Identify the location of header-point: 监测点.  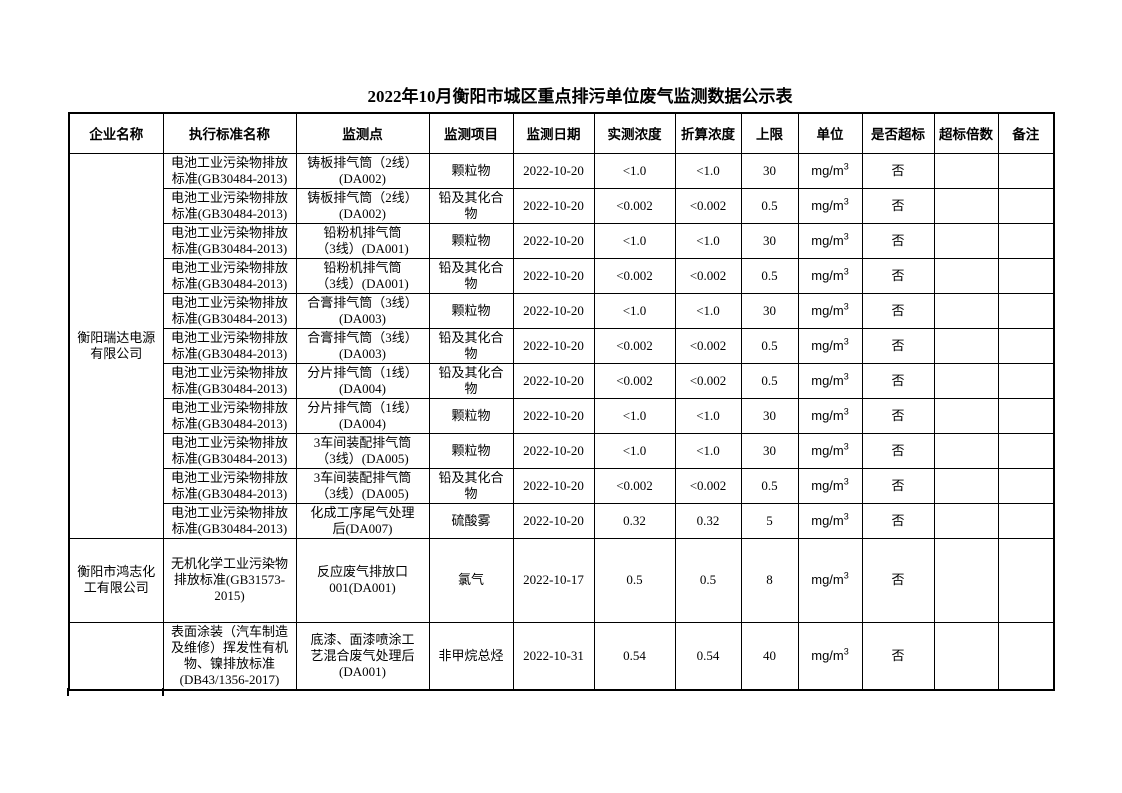
(362, 133).